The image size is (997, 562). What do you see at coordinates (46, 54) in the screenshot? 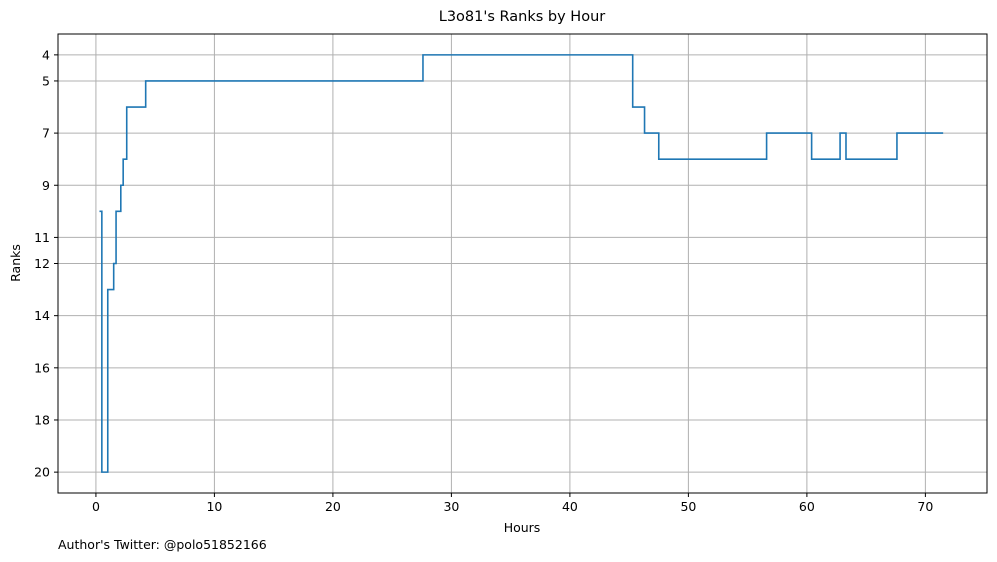
I see `y-tick-label-0: 4` at bounding box center [46, 54].